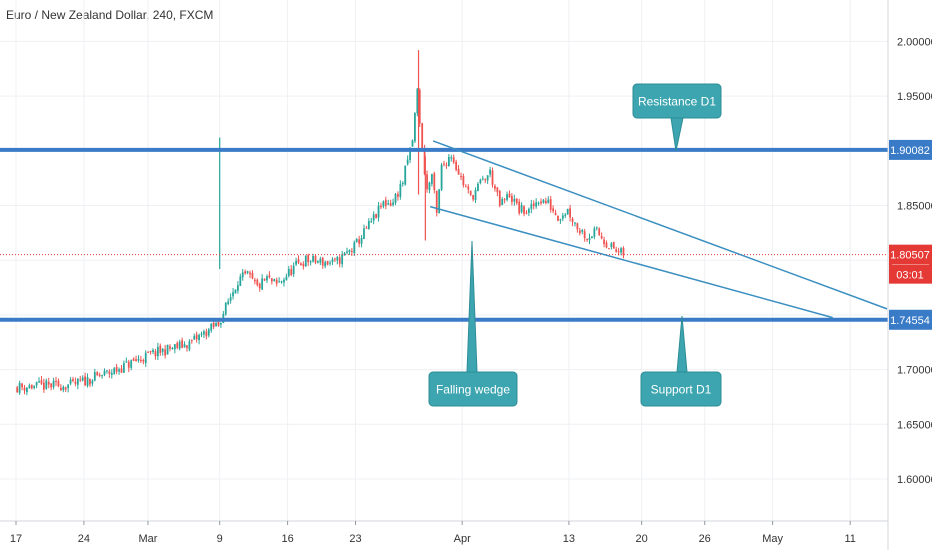 This screenshot has width=932, height=550. What do you see at coordinates (444, 532) in the screenshot?
I see `time-axis: 17 24 Mar 9 16 23 Apr 13 20 26 May 11` at bounding box center [444, 532].